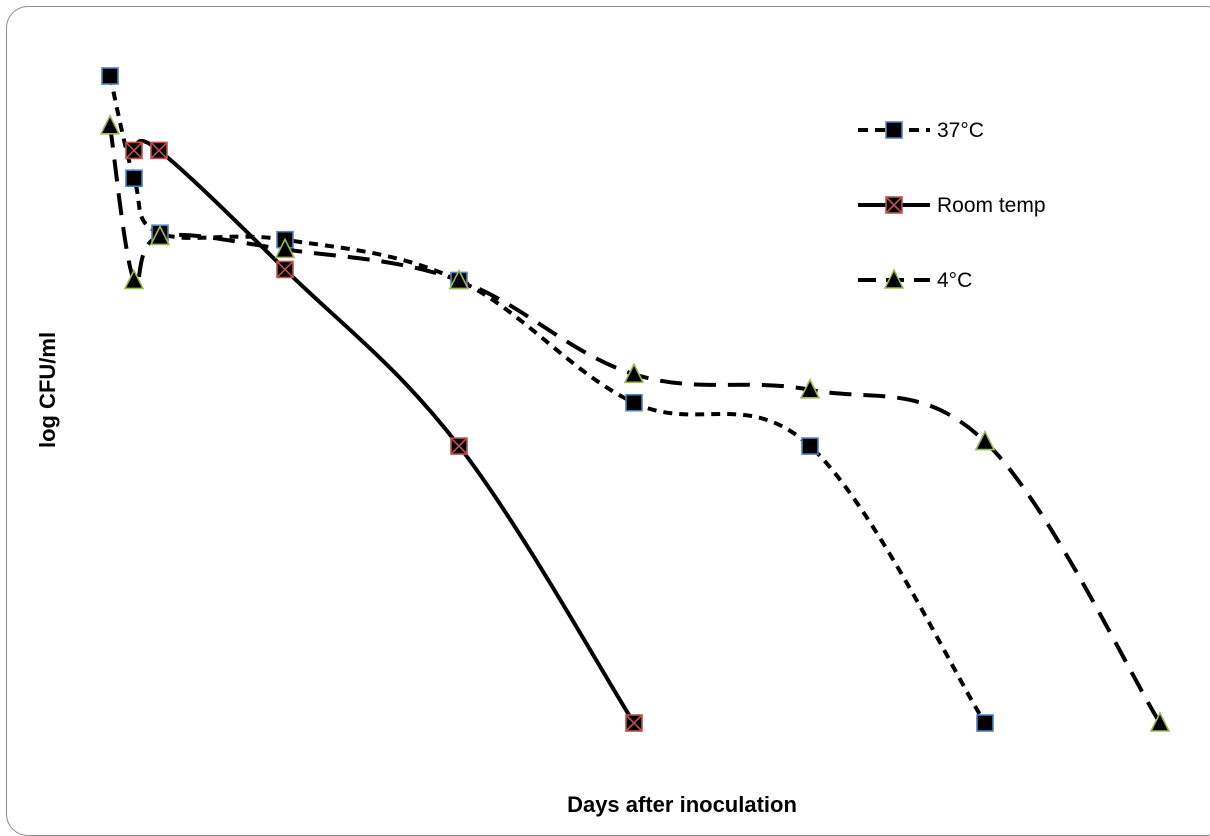  I want to click on legend-marker-37c, so click(894, 130).